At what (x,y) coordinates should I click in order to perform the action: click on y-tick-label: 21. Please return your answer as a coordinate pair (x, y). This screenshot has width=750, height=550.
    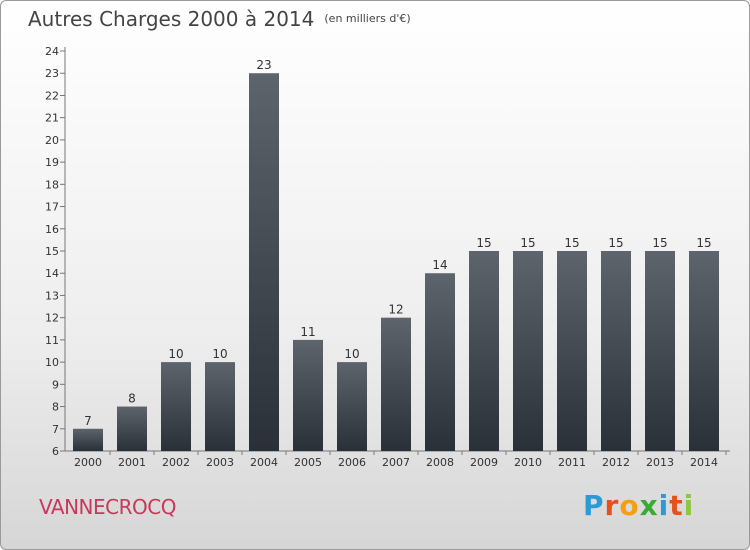
    Looking at the image, I should click on (52, 118).